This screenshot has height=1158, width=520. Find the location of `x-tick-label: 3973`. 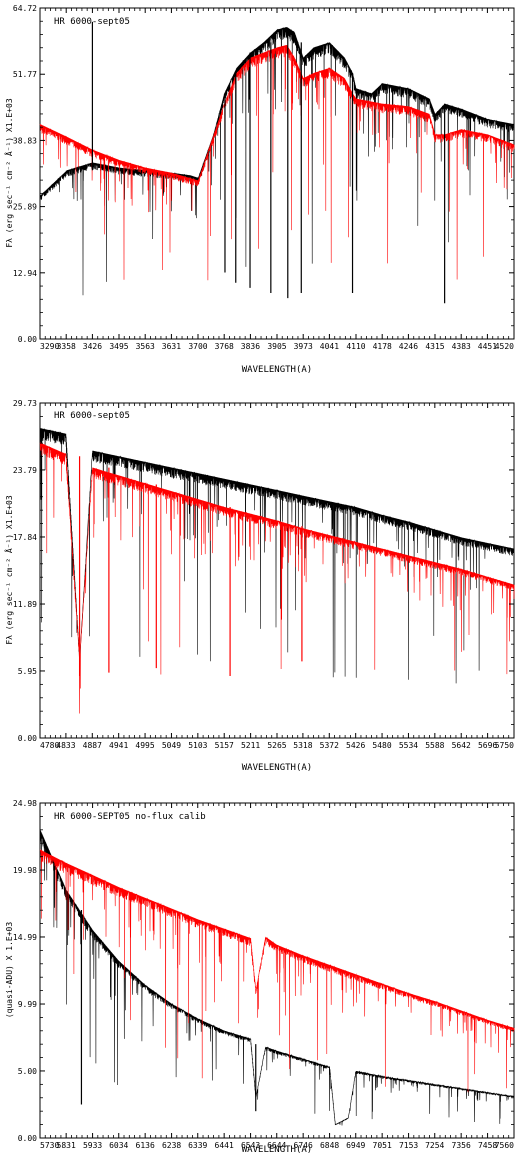

x-tick-label: 3973 is located at coordinates (303, 346).